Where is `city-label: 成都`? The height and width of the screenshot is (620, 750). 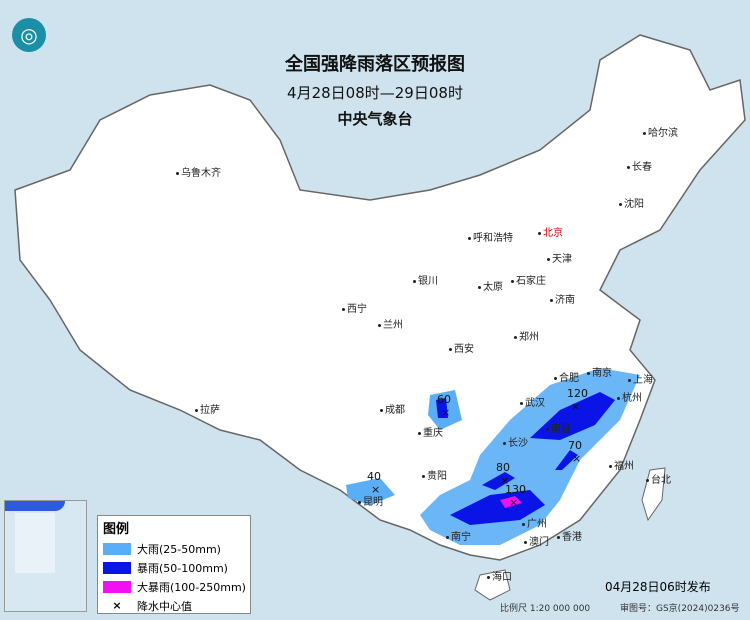
city-label: 成都 is located at coordinates (392, 411).